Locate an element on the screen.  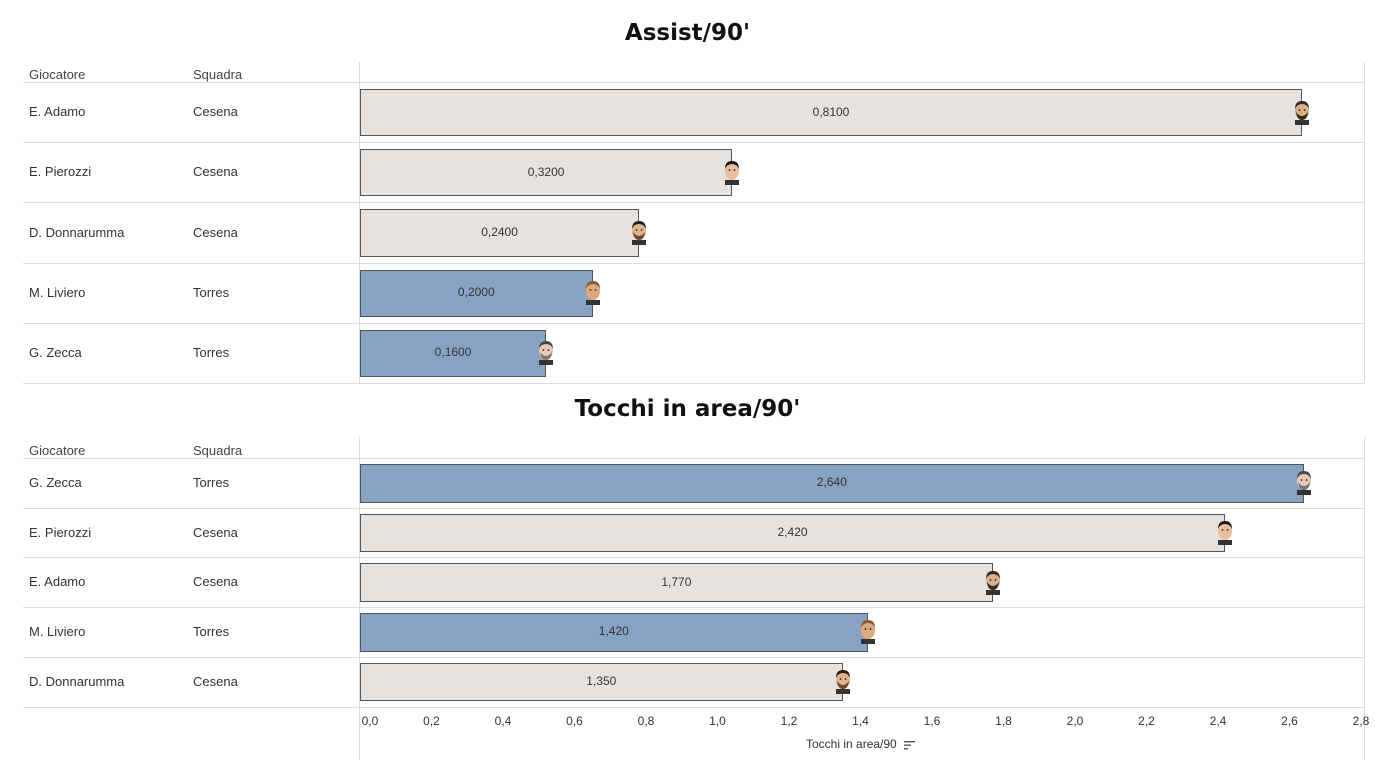
x-tick-label: 2,4 is located at coordinates (1218, 721).